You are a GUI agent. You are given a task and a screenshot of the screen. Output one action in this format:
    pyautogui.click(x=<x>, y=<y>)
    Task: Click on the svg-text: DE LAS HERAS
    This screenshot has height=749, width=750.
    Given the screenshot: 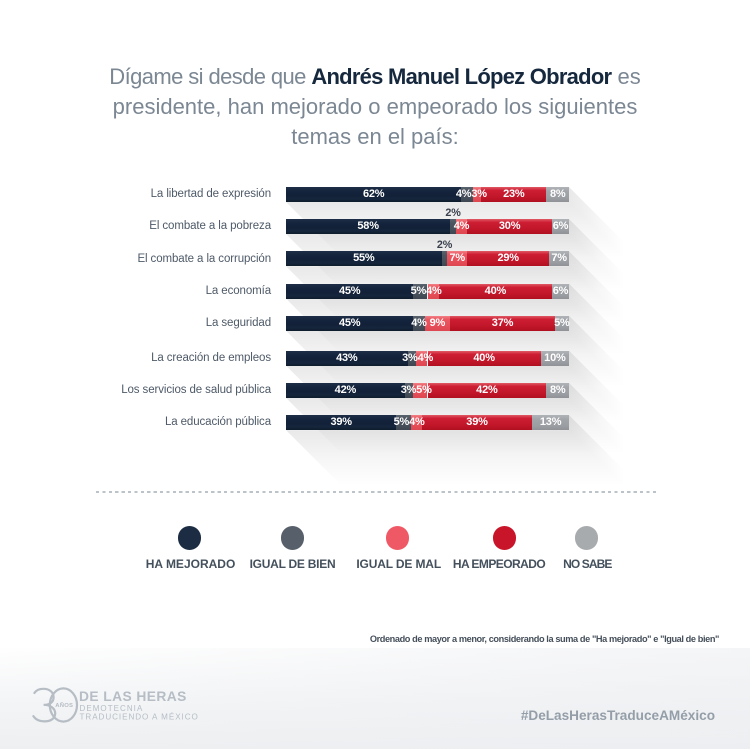 What is the action you would take?
    pyautogui.click(x=133, y=696)
    